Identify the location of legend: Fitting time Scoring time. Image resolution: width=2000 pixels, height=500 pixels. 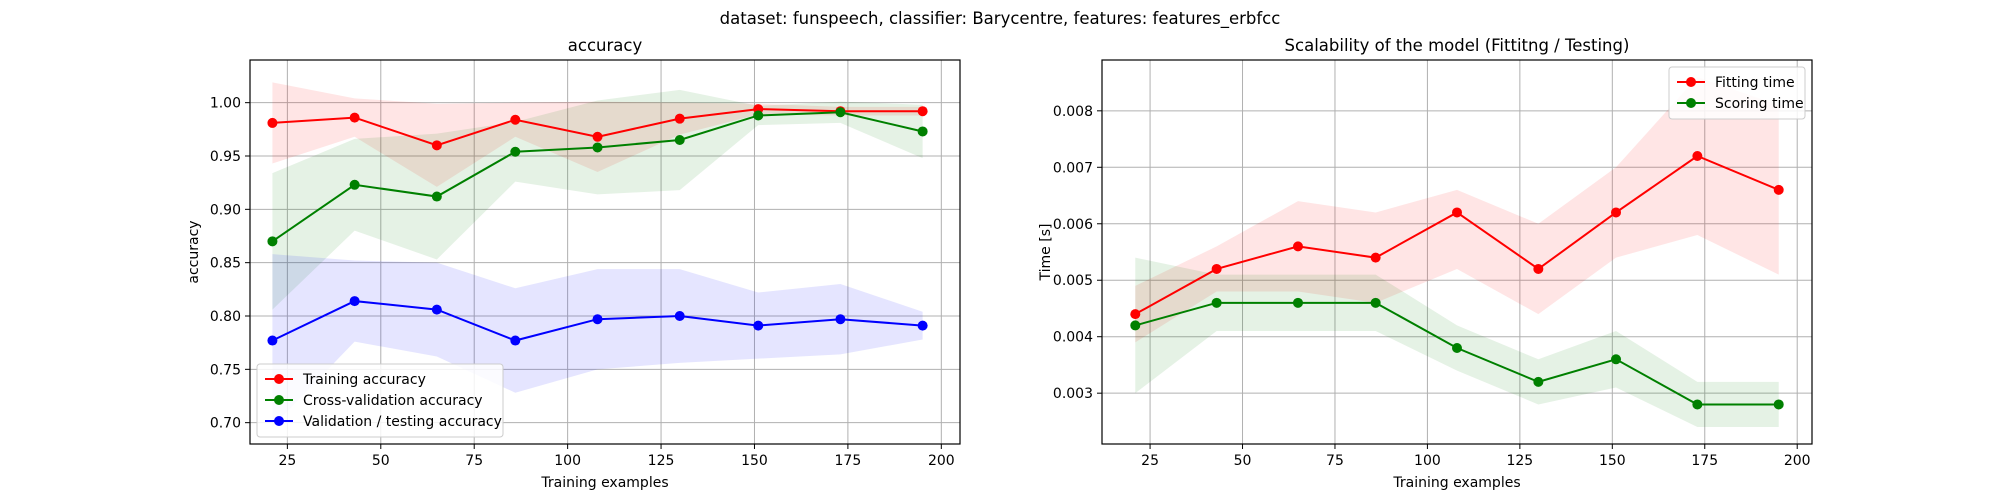
(1737, 93).